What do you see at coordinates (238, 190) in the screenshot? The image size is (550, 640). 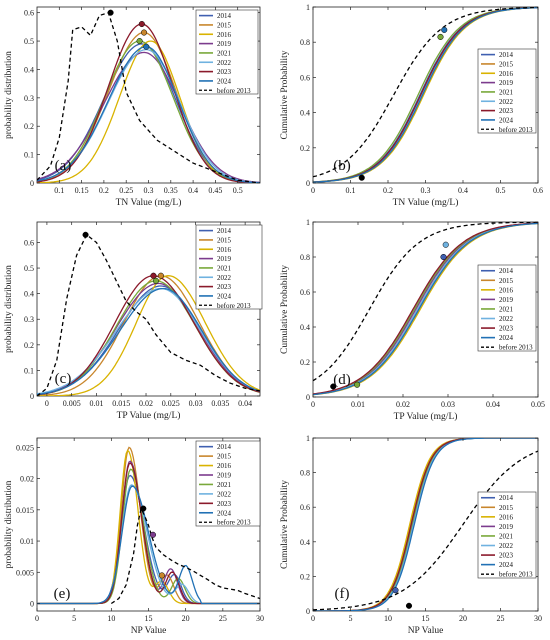 I see `x-tick-label: 0.5` at bounding box center [238, 190].